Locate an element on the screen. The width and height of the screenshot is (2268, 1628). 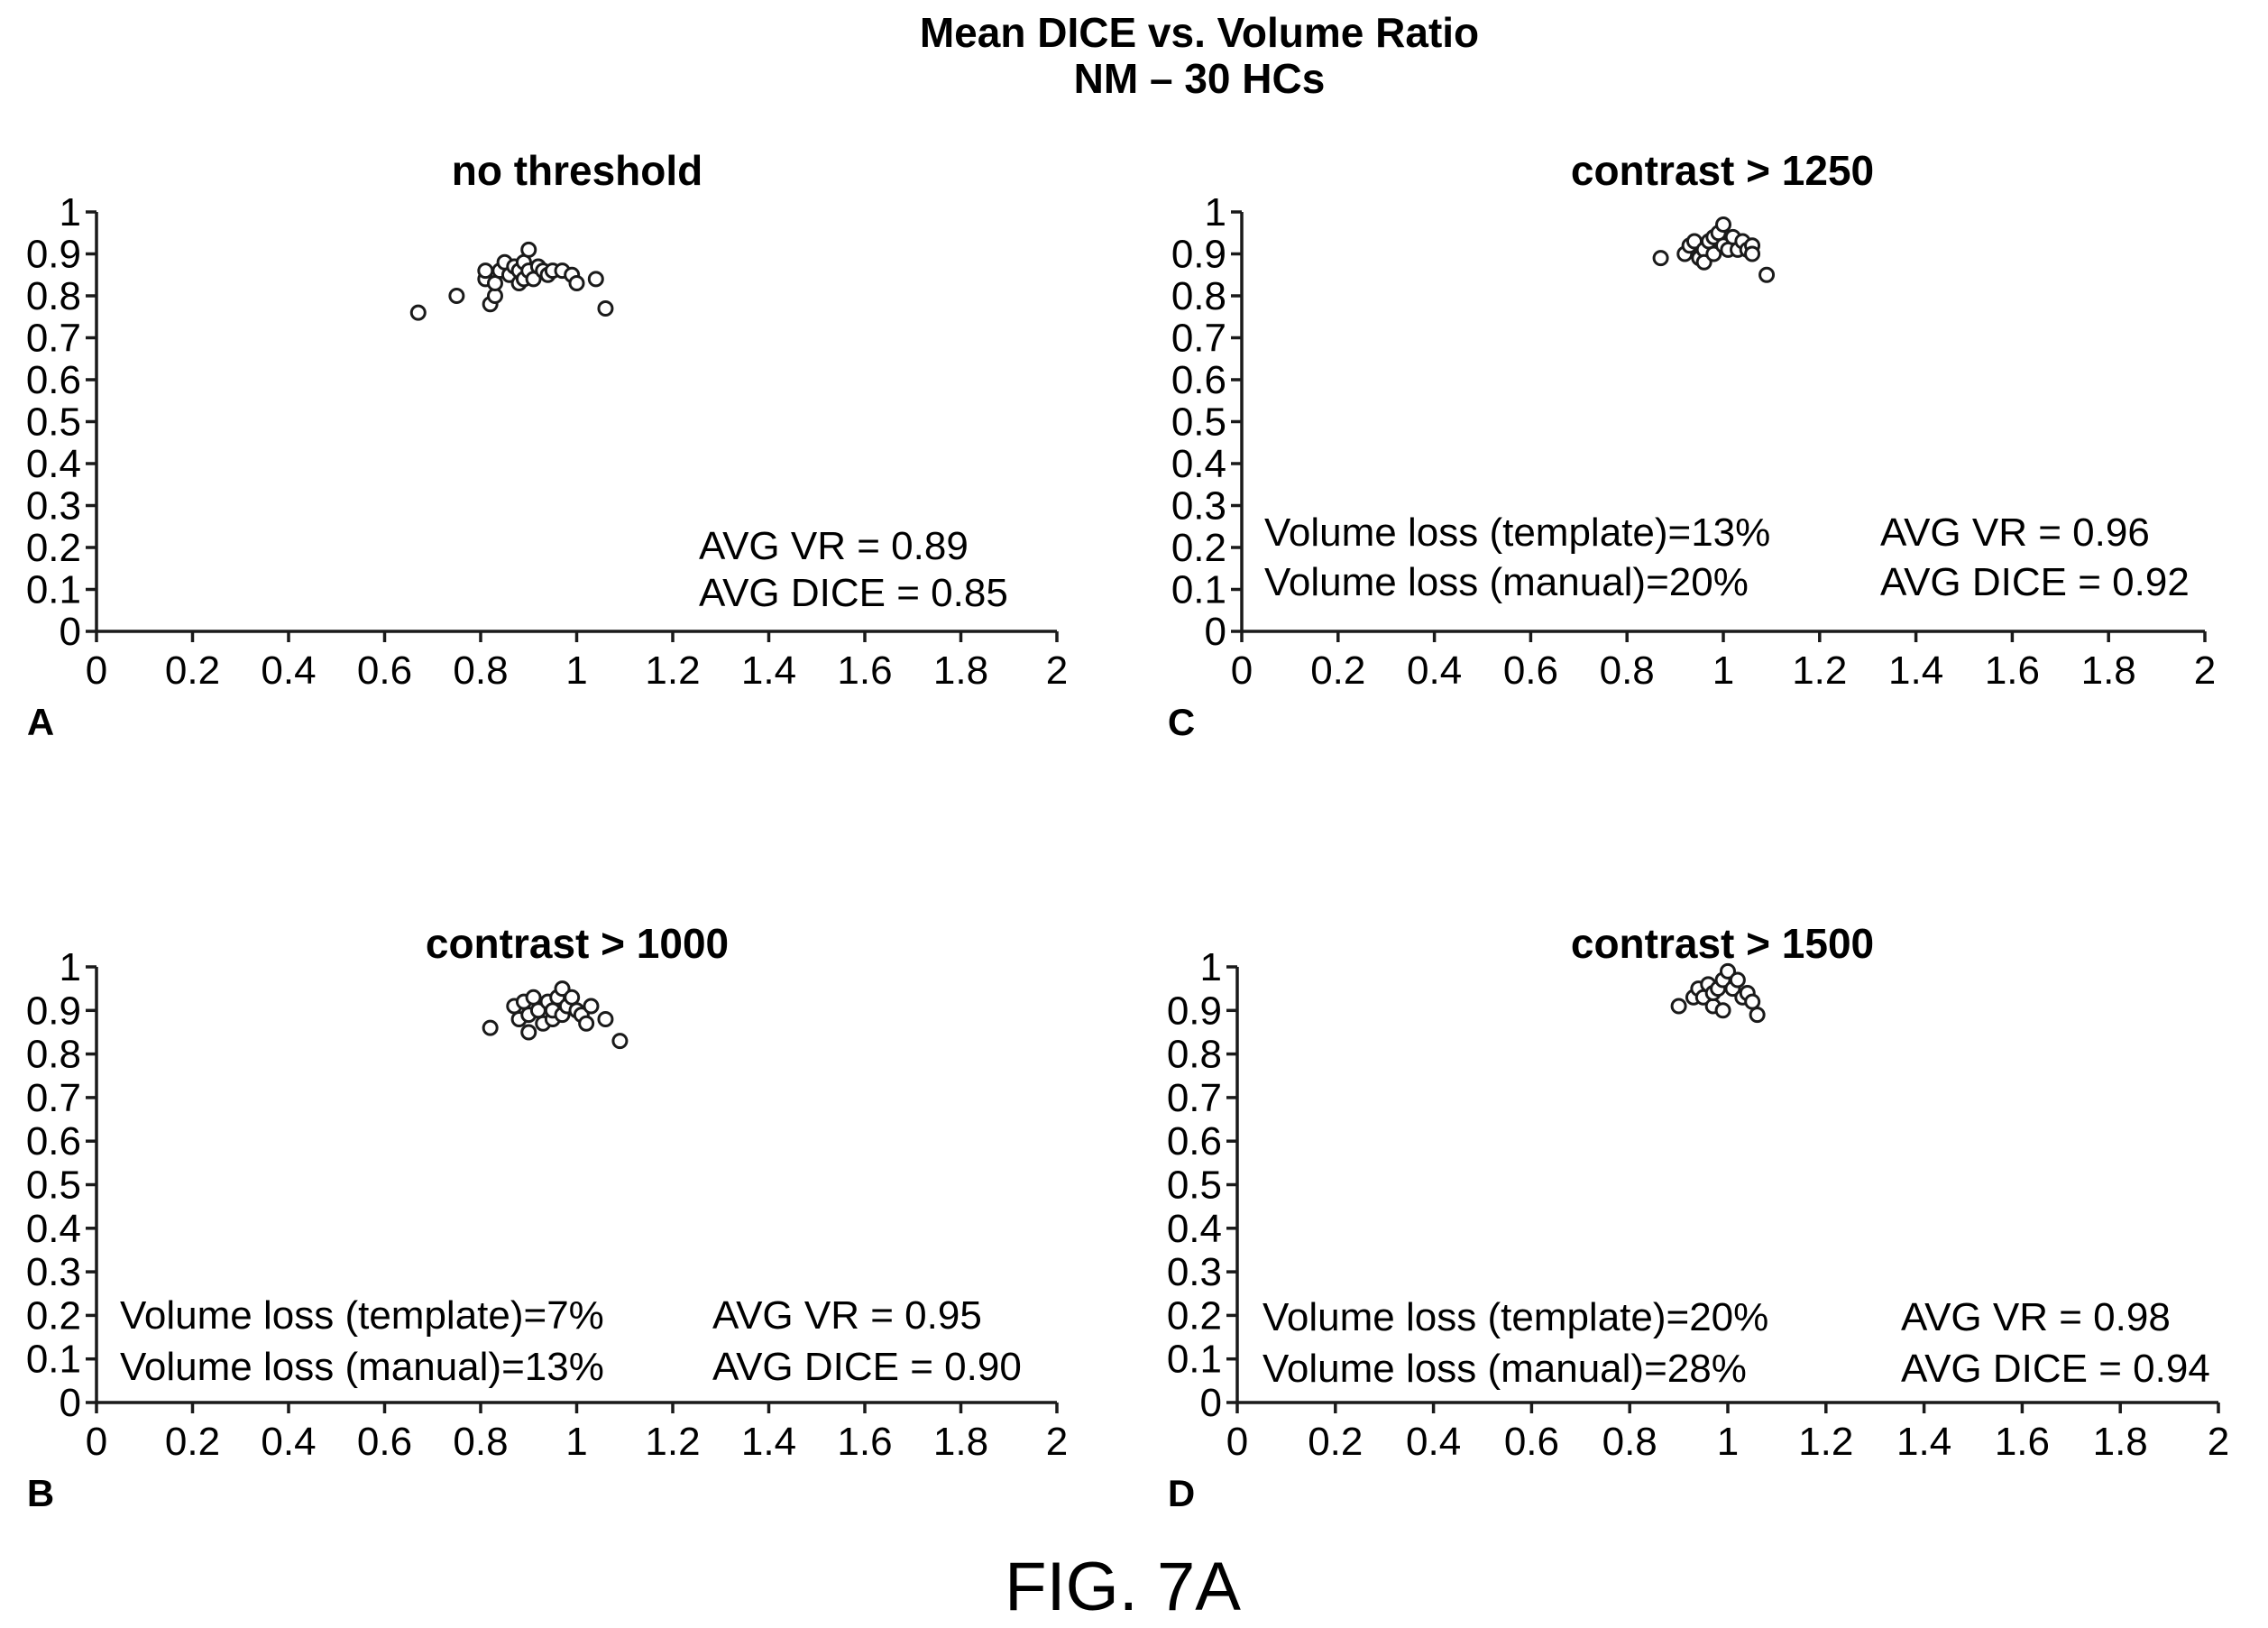
x-tick-label: 0.2 is located at coordinates (1337, 670).